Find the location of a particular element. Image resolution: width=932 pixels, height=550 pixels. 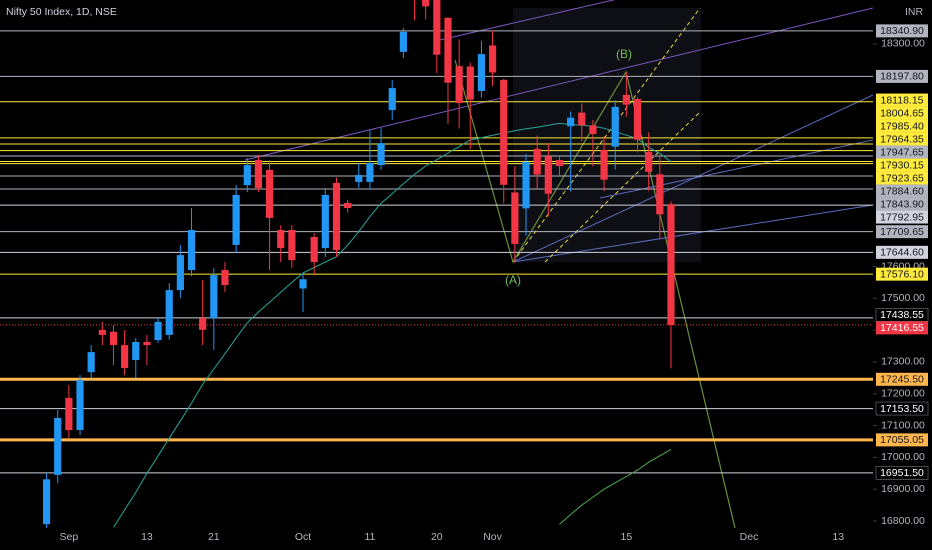

price-level-label: 17438.55 is located at coordinates (902, 315).